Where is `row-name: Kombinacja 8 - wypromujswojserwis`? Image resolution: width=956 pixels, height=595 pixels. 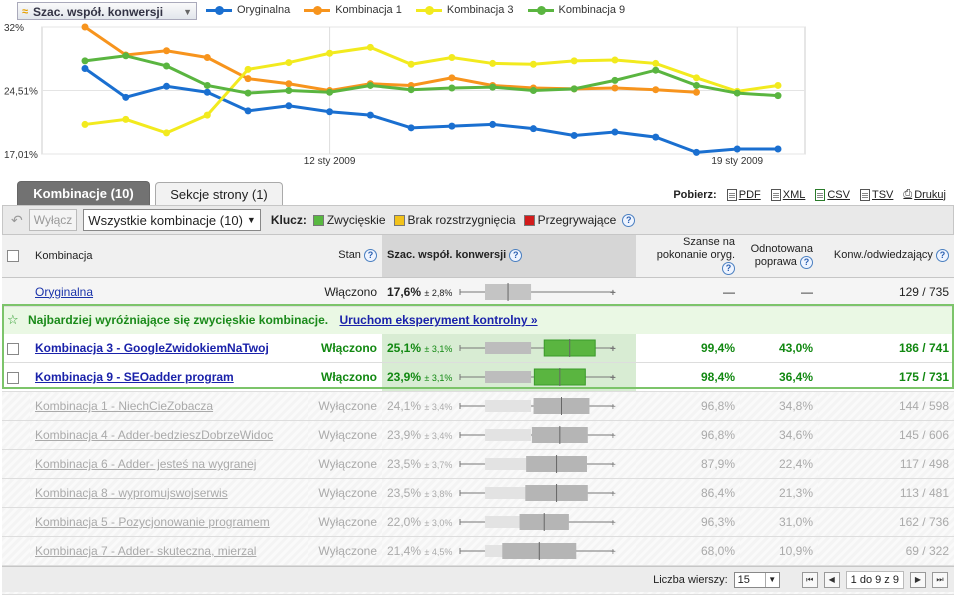
row-name: Kombinacja 8 - wypromujswojserwis is located at coordinates (169, 493).